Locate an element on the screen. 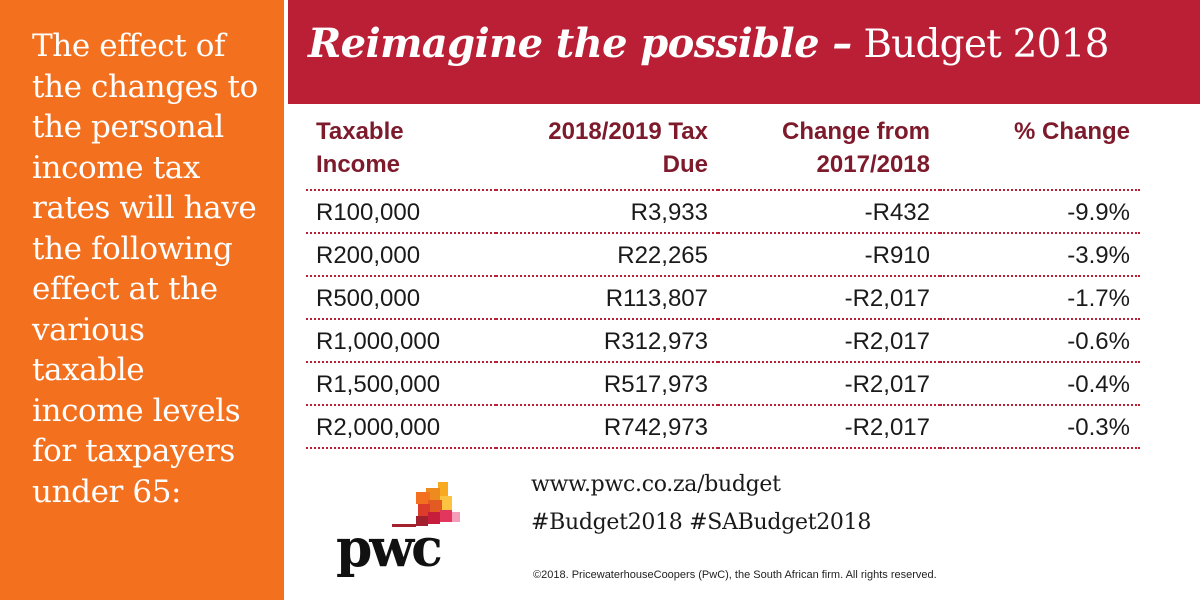 The width and height of the screenshot is (1200, 600). title-emphasis: Reimagine the possible – is located at coordinates (580, 43).